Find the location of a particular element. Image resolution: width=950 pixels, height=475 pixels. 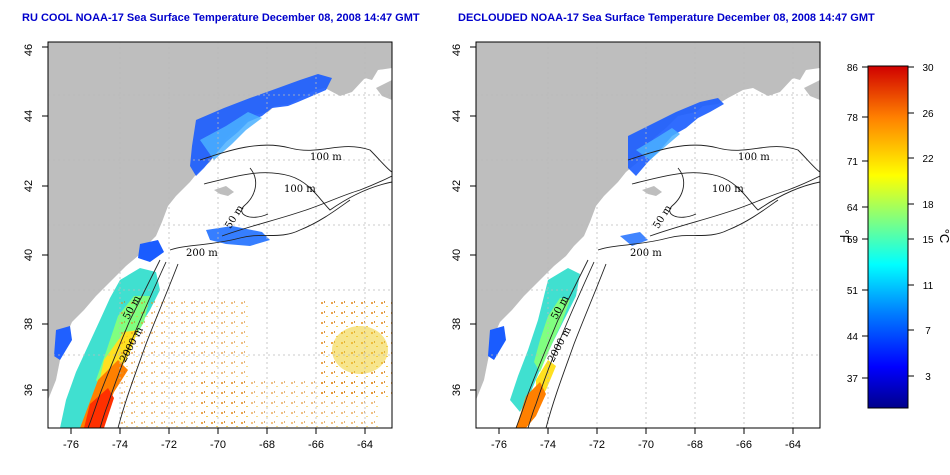

colorbar-c-tick: 30 is located at coordinates (928, 68).